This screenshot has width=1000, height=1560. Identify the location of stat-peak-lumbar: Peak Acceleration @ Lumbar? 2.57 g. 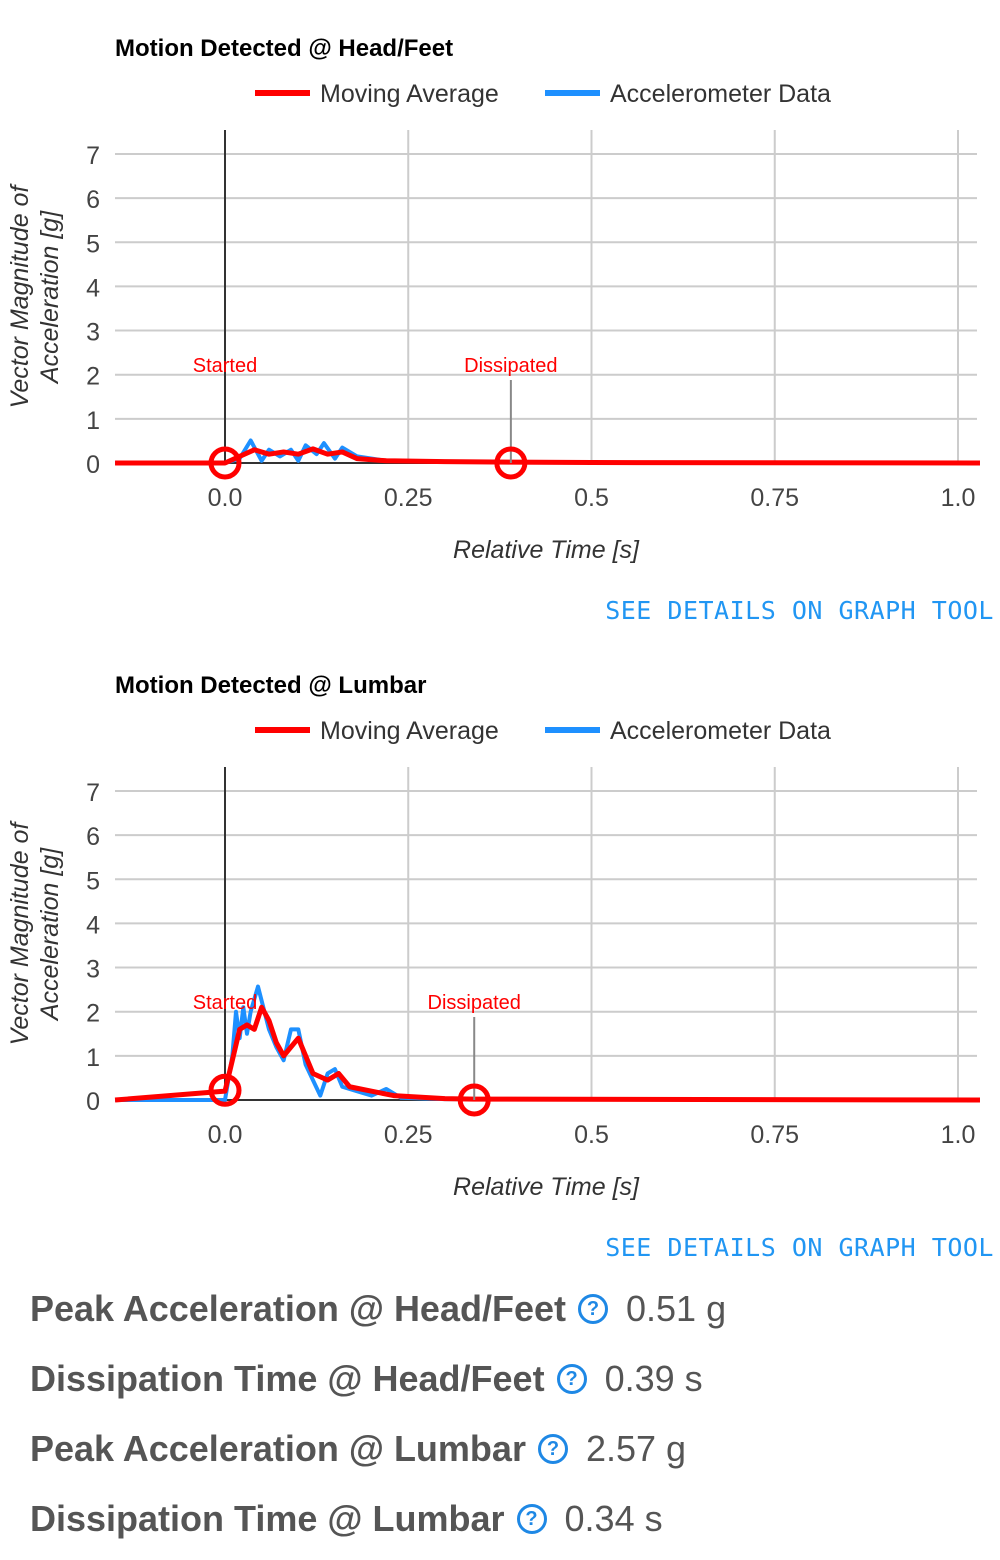
(358, 1449).